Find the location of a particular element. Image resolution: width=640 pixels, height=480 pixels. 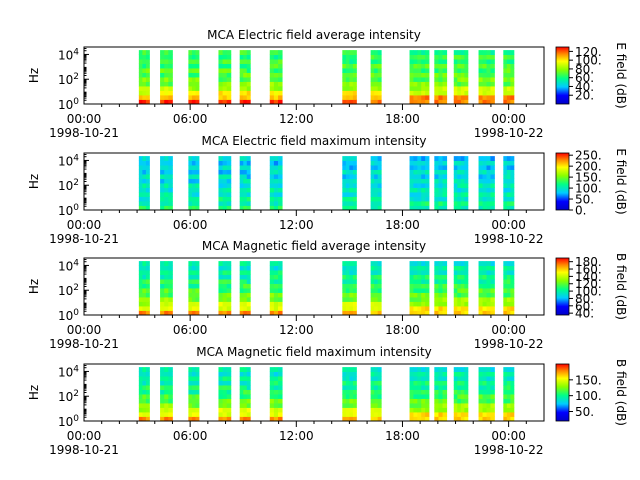

colorbar-tick-label: 150. is located at coordinates (588, 178).